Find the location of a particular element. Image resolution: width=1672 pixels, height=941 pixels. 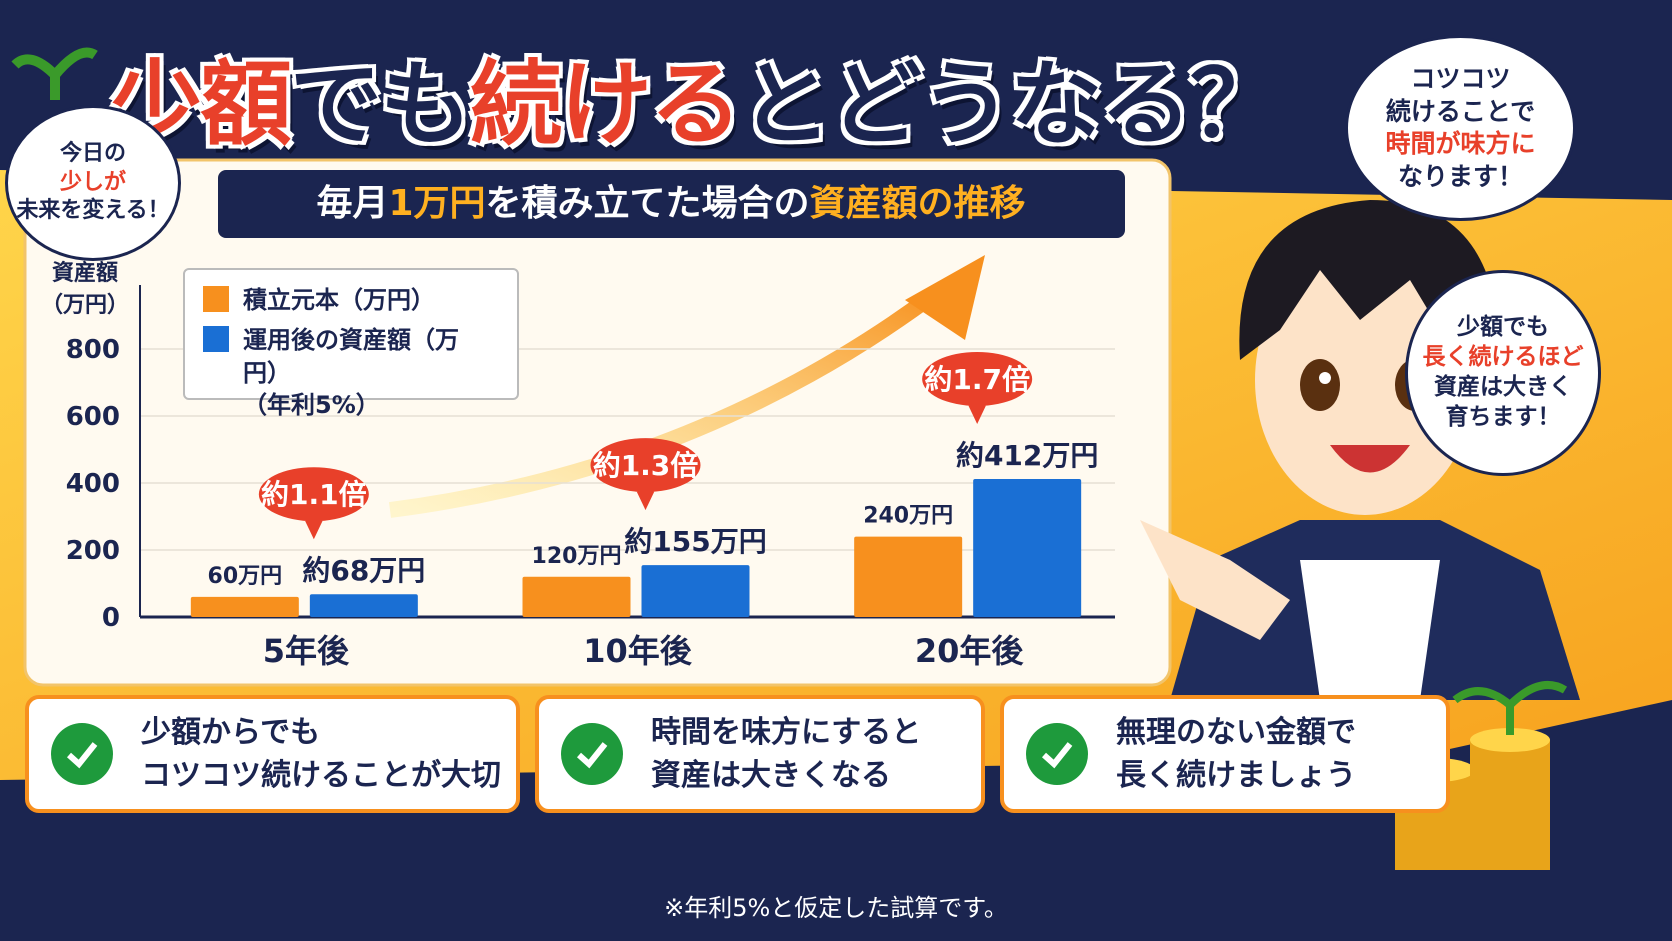

bubble-line: 時間が味方に is located at coordinates (1460, 143).